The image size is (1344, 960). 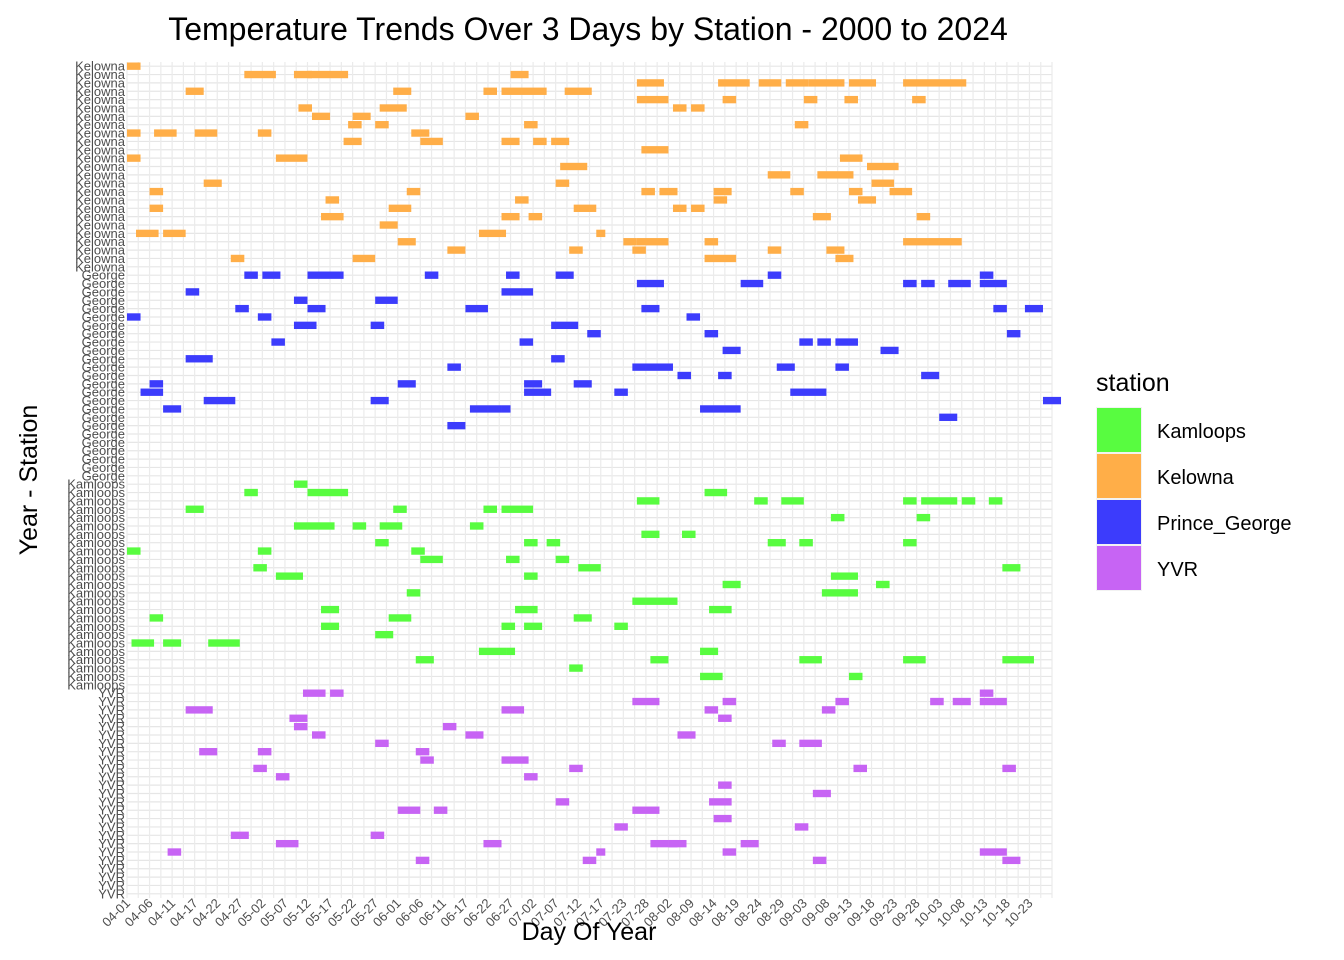 I want to click on y-axis-title: Year - Station, so click(x=29, y=480).